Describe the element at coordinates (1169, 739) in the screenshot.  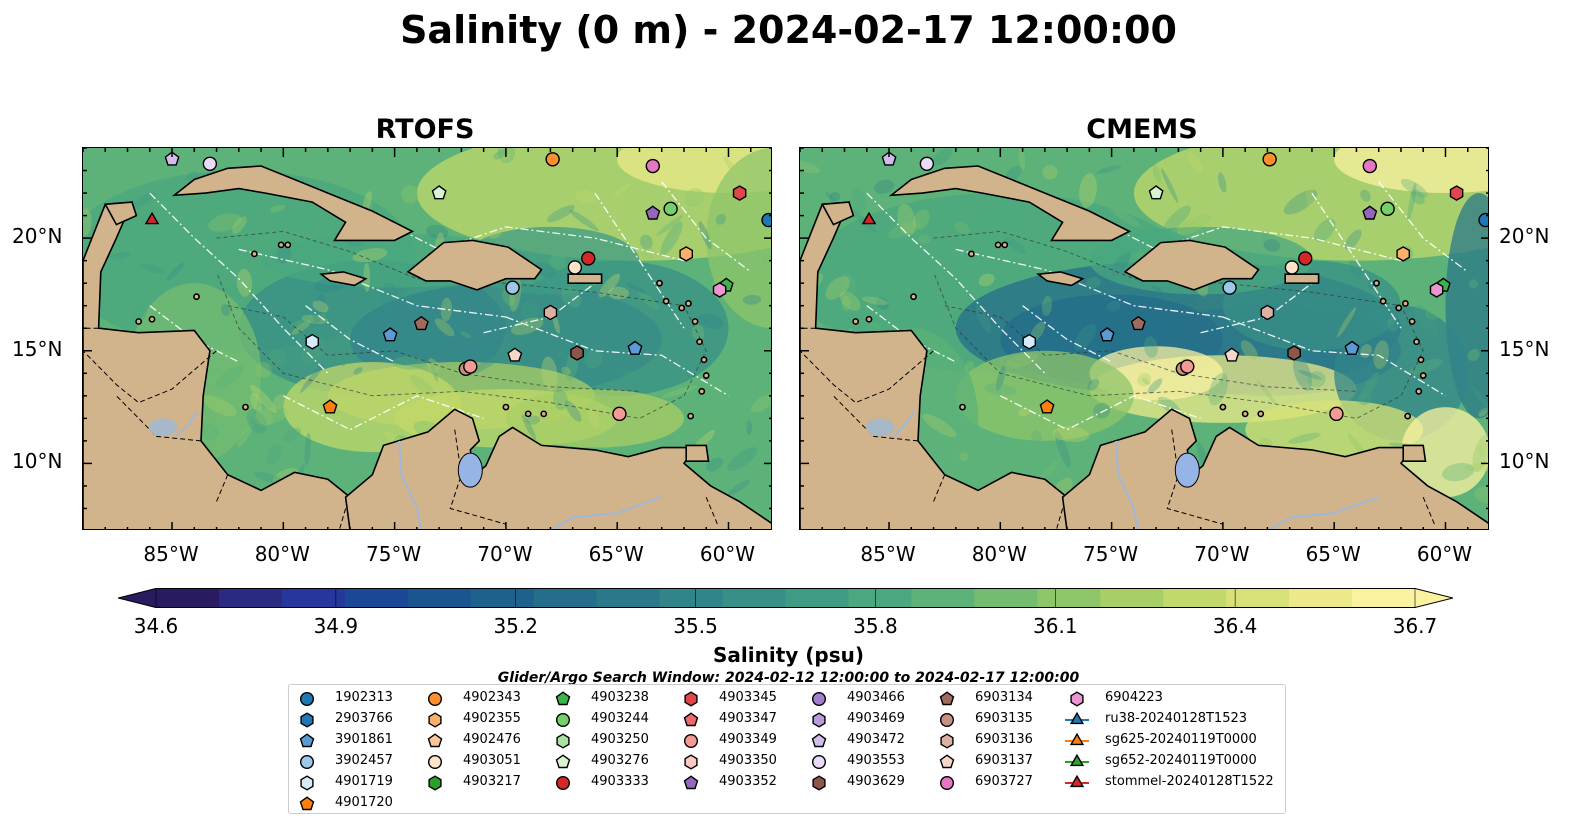
I see `legend-item: sg625-20240119T0000` at that location.